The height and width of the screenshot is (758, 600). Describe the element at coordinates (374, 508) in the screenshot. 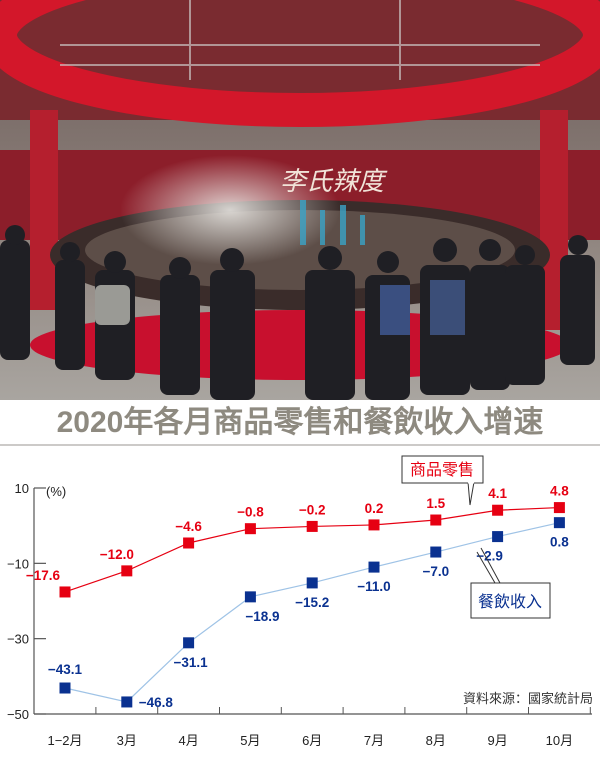

I see `data-label-0: 0.2` at that location.